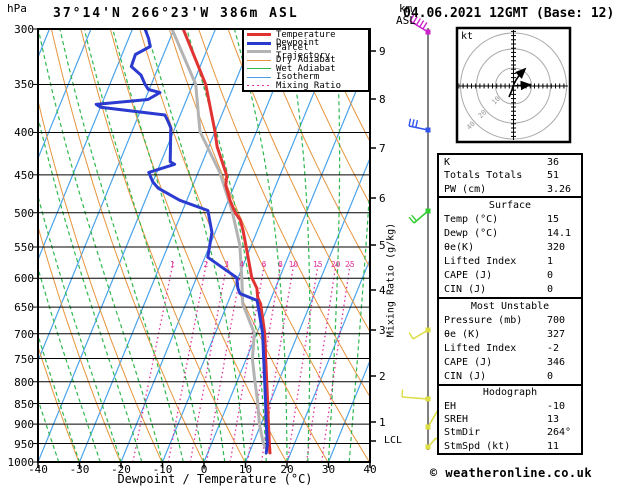 The image size is (629, 486). Describe the element at coordinates (510, 406) in the screenshot. I see `table-row: EH -10` at that location.